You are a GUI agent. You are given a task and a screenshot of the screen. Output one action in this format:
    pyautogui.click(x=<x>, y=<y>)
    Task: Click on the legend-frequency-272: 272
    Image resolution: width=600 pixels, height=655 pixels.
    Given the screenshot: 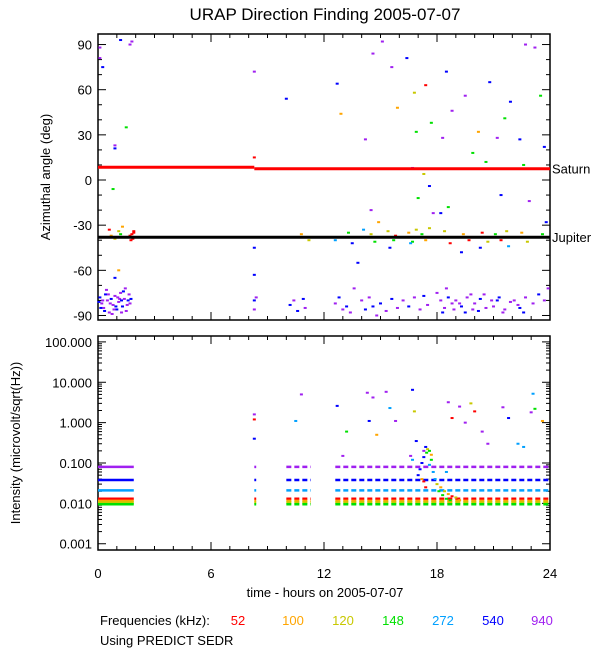 What is the action you would take?
    pyautogui.click(x=443, y=620)
    